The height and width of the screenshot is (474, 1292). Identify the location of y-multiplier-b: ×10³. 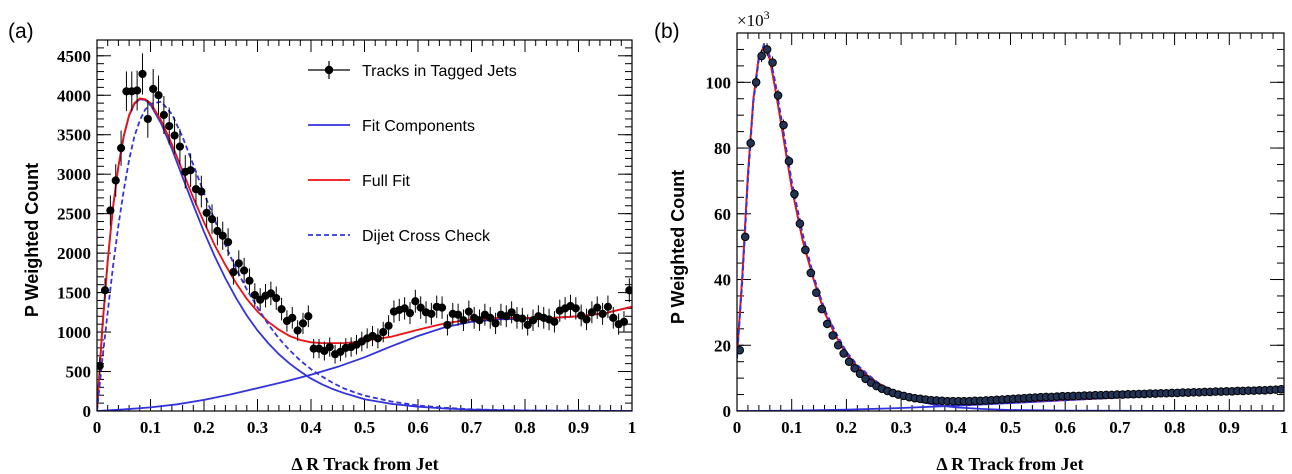
(753, 19).